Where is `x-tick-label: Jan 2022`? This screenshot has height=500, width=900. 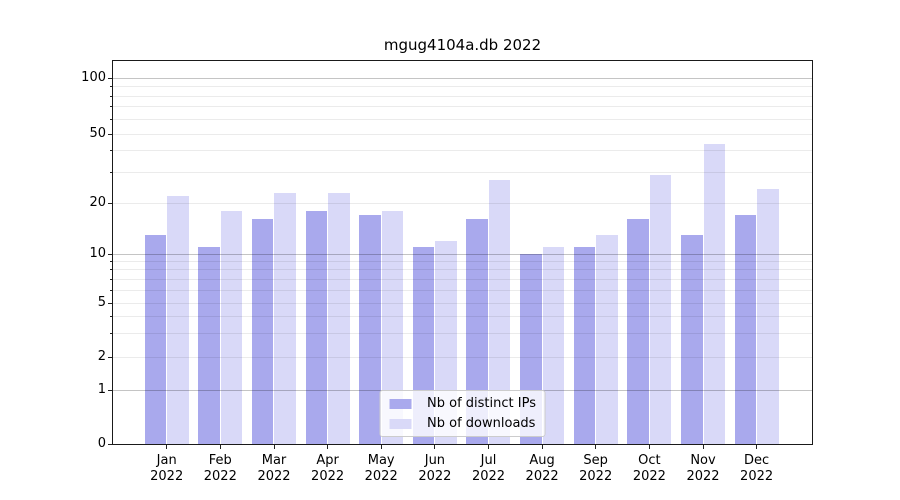 x-tick-label: Jan 2022 is located at coordinates (167, 468).